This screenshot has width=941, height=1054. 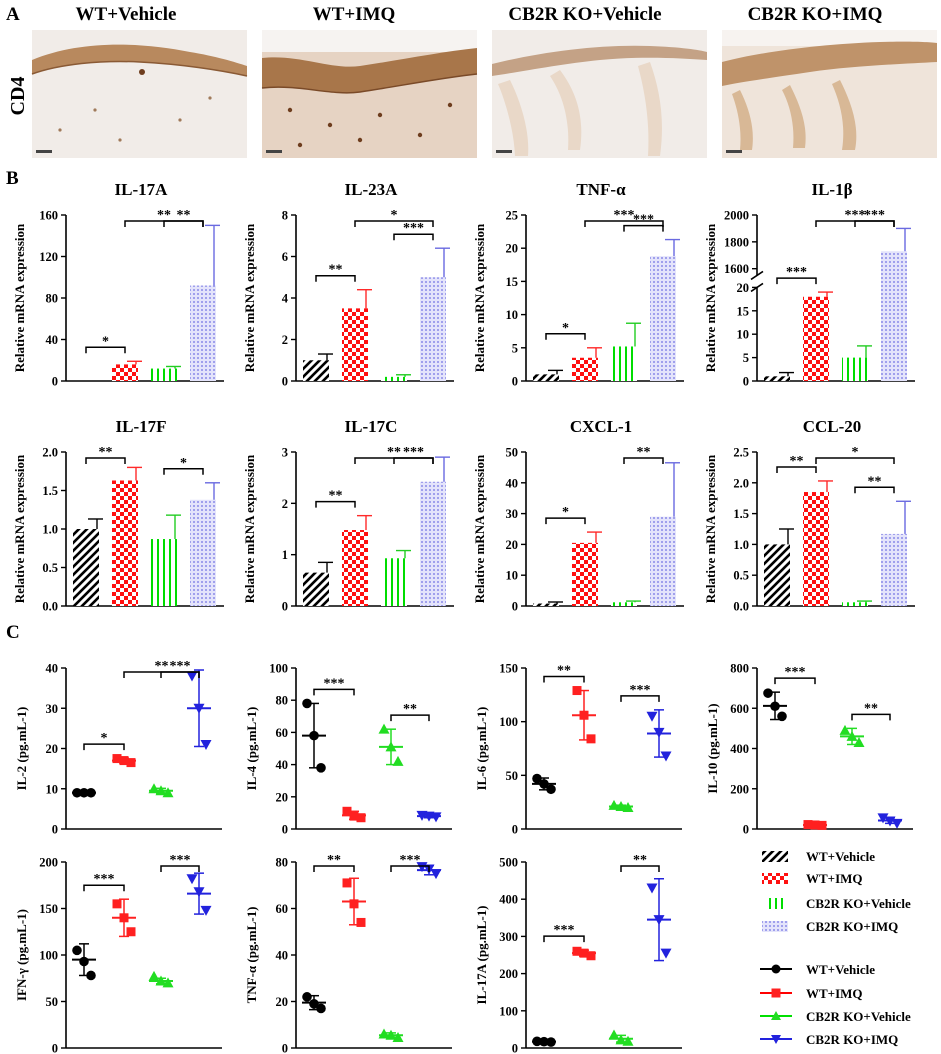 I want to click on bar-chart-cxcl-1-significance-label: *, so click(x=565, y=512).